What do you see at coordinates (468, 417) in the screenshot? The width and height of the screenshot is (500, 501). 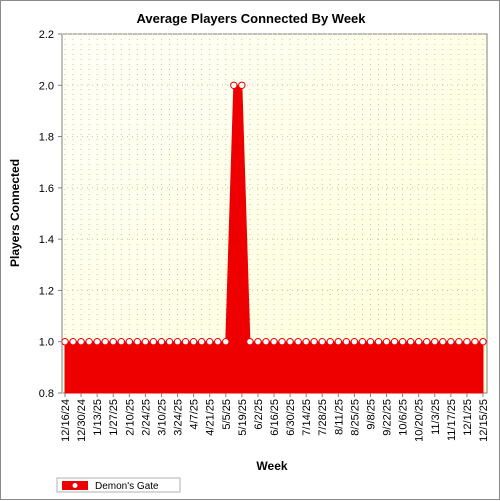 I see `x-tick-label: 12/1/25` at bounding box center [468, 417].